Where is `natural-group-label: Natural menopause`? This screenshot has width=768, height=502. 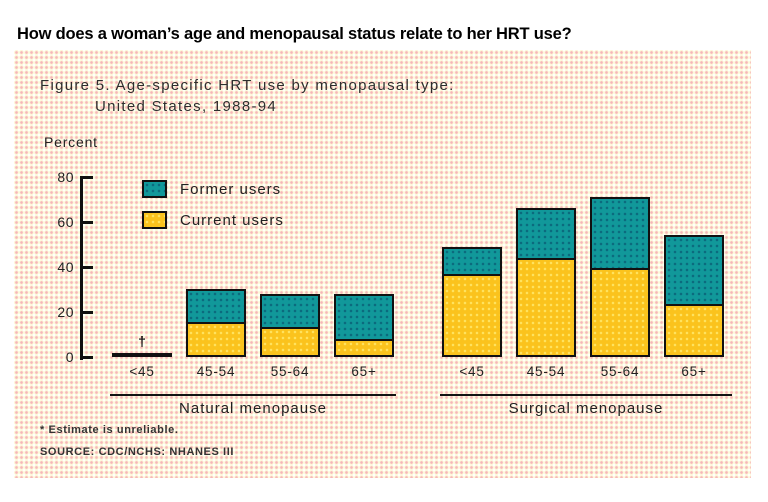 natural-group-label: Natural menopause is located at coordinates (253, 408).